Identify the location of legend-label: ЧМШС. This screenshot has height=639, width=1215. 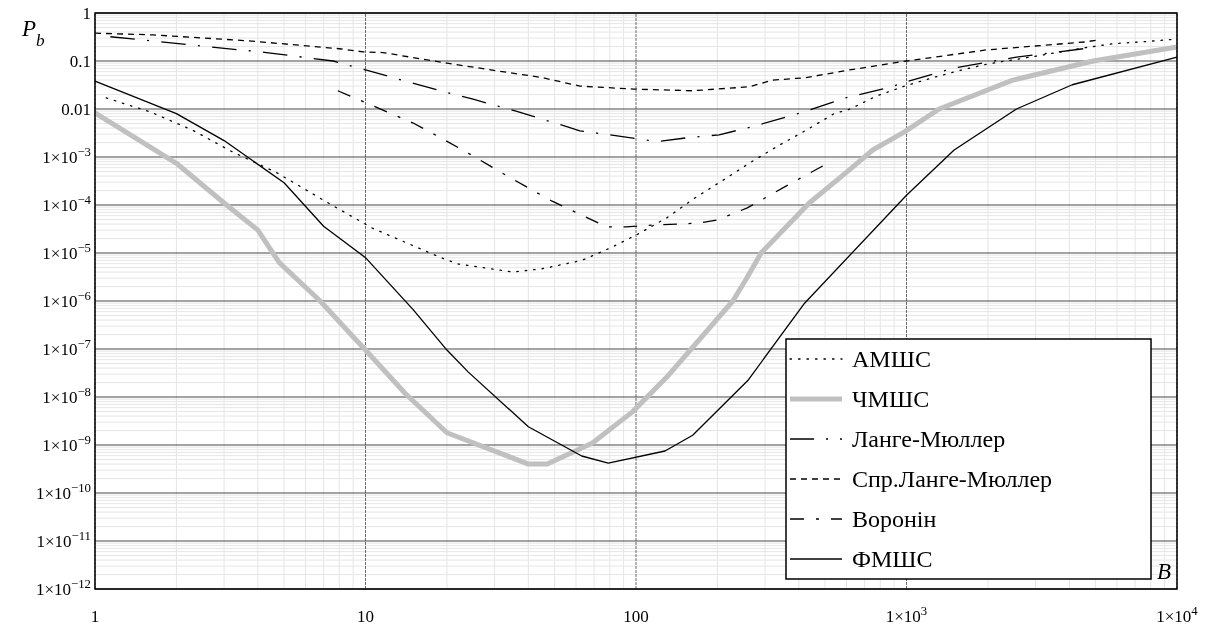
(891, 399).